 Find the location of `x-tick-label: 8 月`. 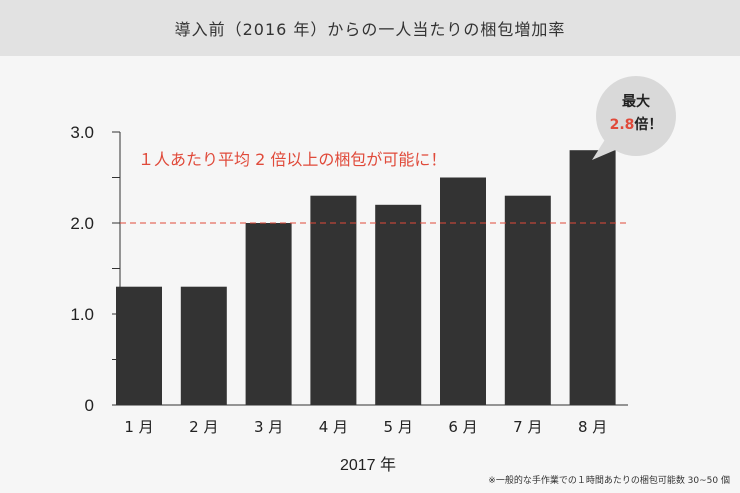

x-tick-label: 8 月 is located at coordinates (592, 427).